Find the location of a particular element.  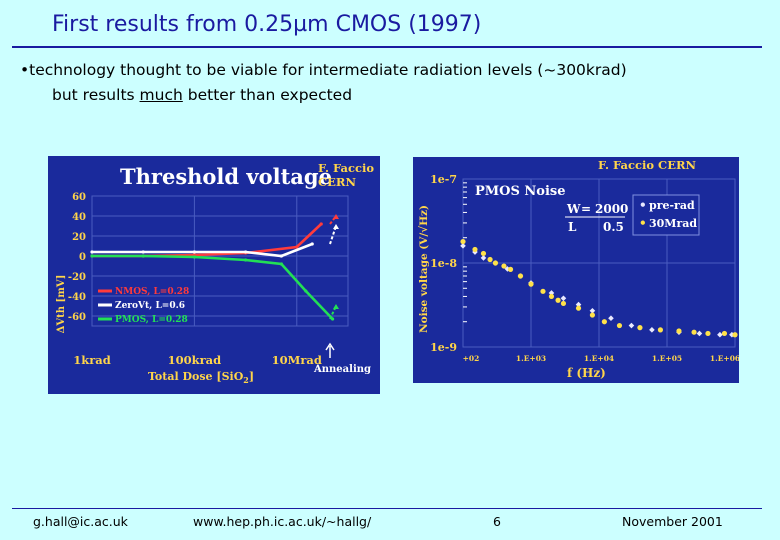

chart2-xlabel: f (Hz) is located at coordinates (586, 373).